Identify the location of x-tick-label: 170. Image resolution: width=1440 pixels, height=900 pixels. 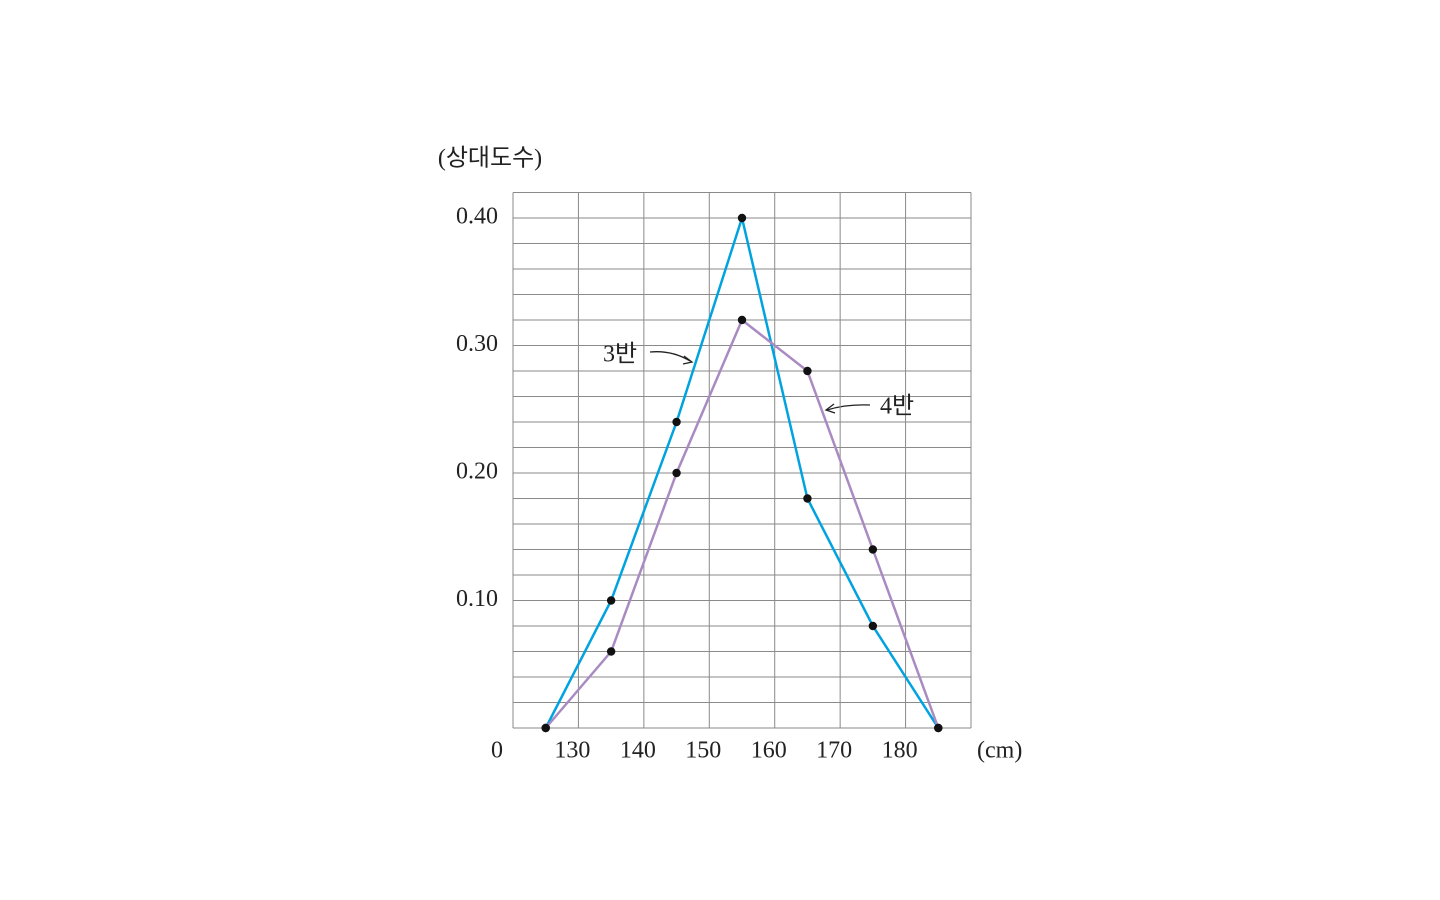
(834, 751).